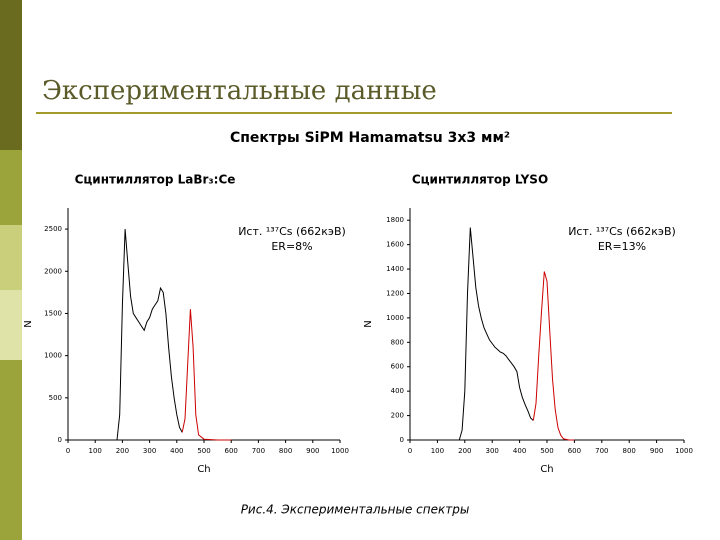  I want to click on y-tick-label: 500, so click(55, 398).